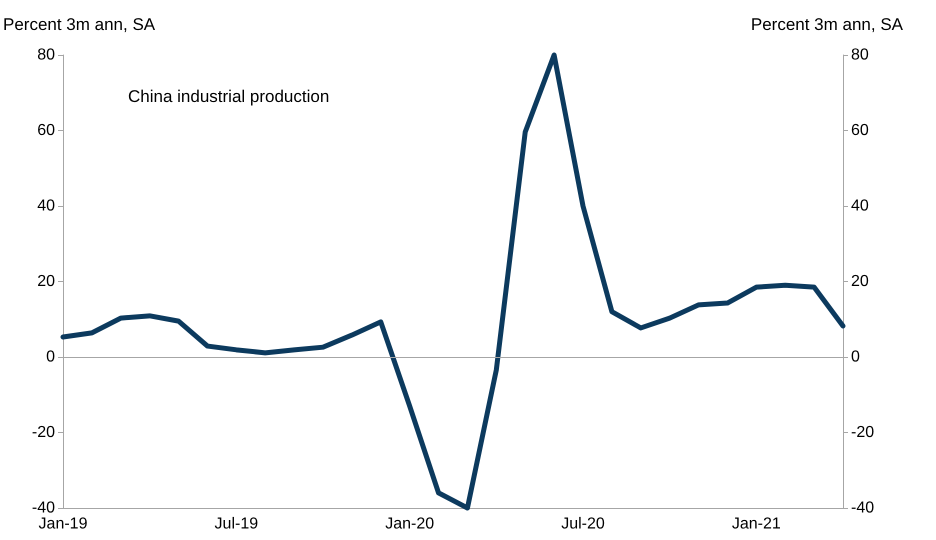 The width and height of the screenshot is (936, 540). I want to click on y-tick-label: 80, so click(46, 55).